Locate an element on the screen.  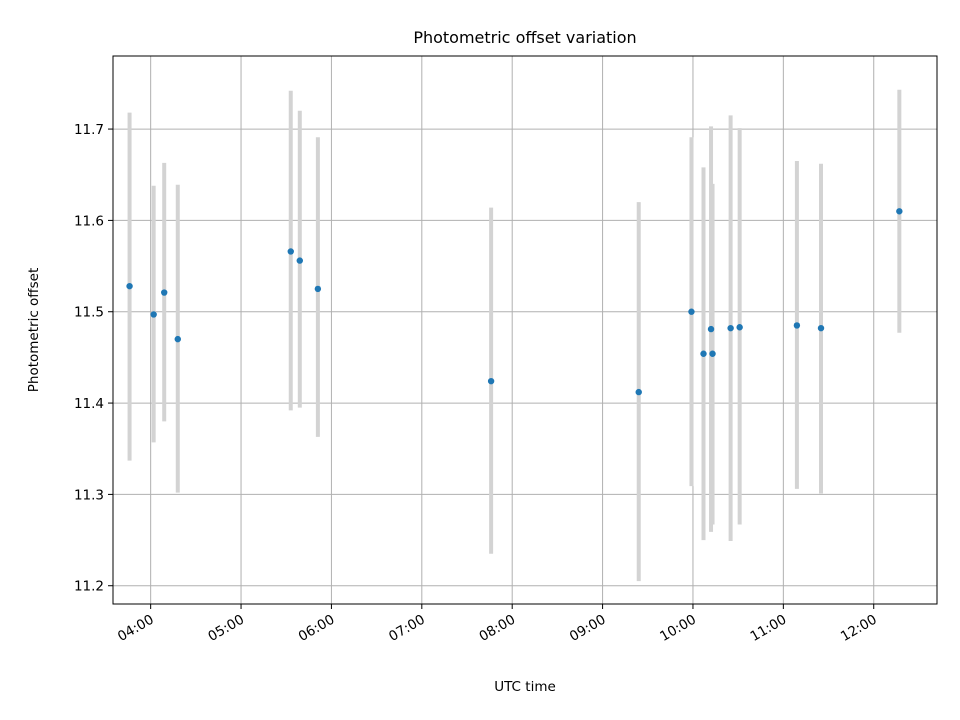
y-tick-label: 11.7 is located at coordinates (89, 130).